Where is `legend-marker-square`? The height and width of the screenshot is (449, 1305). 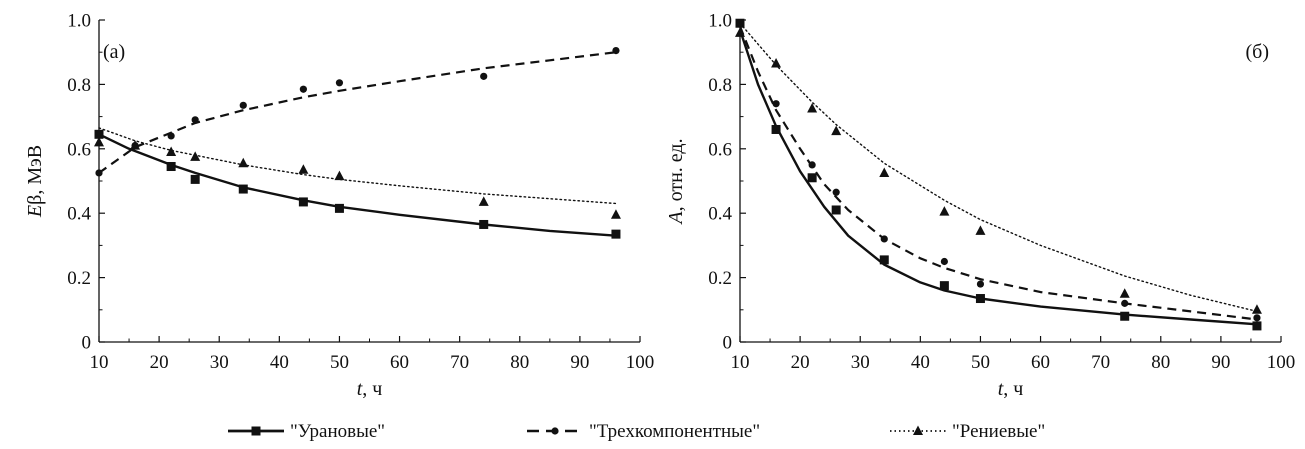
legend-marker-square is located at coordinates (256, 431).